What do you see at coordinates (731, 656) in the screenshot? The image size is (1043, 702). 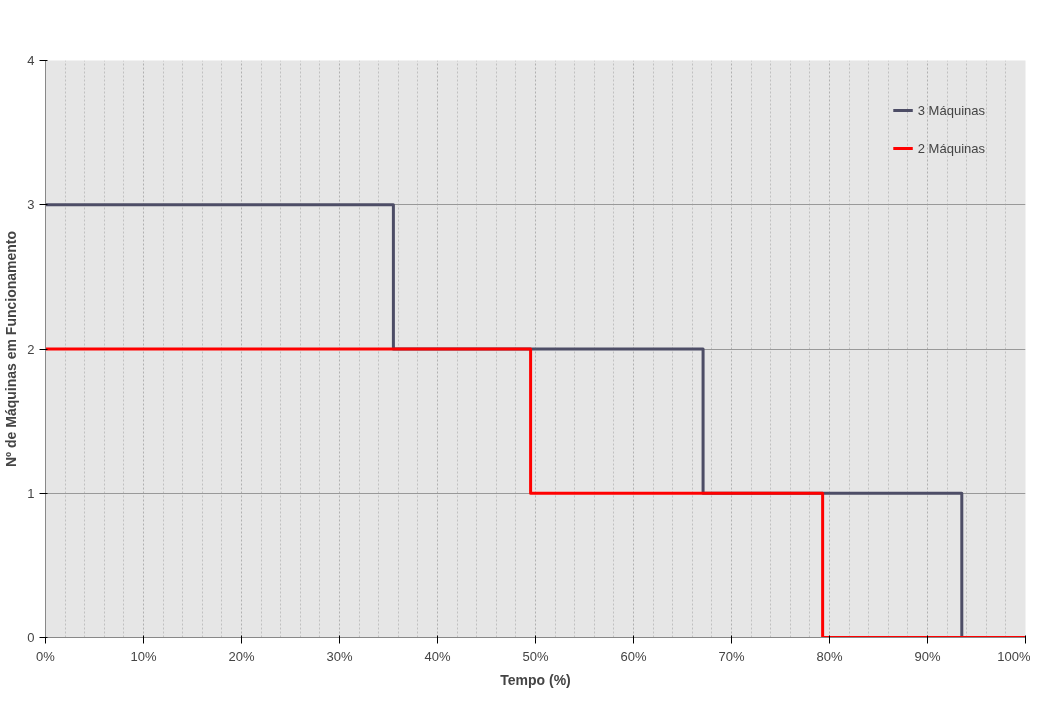 I see `x-tick-label: 70%` at bounding box center [731, 656].